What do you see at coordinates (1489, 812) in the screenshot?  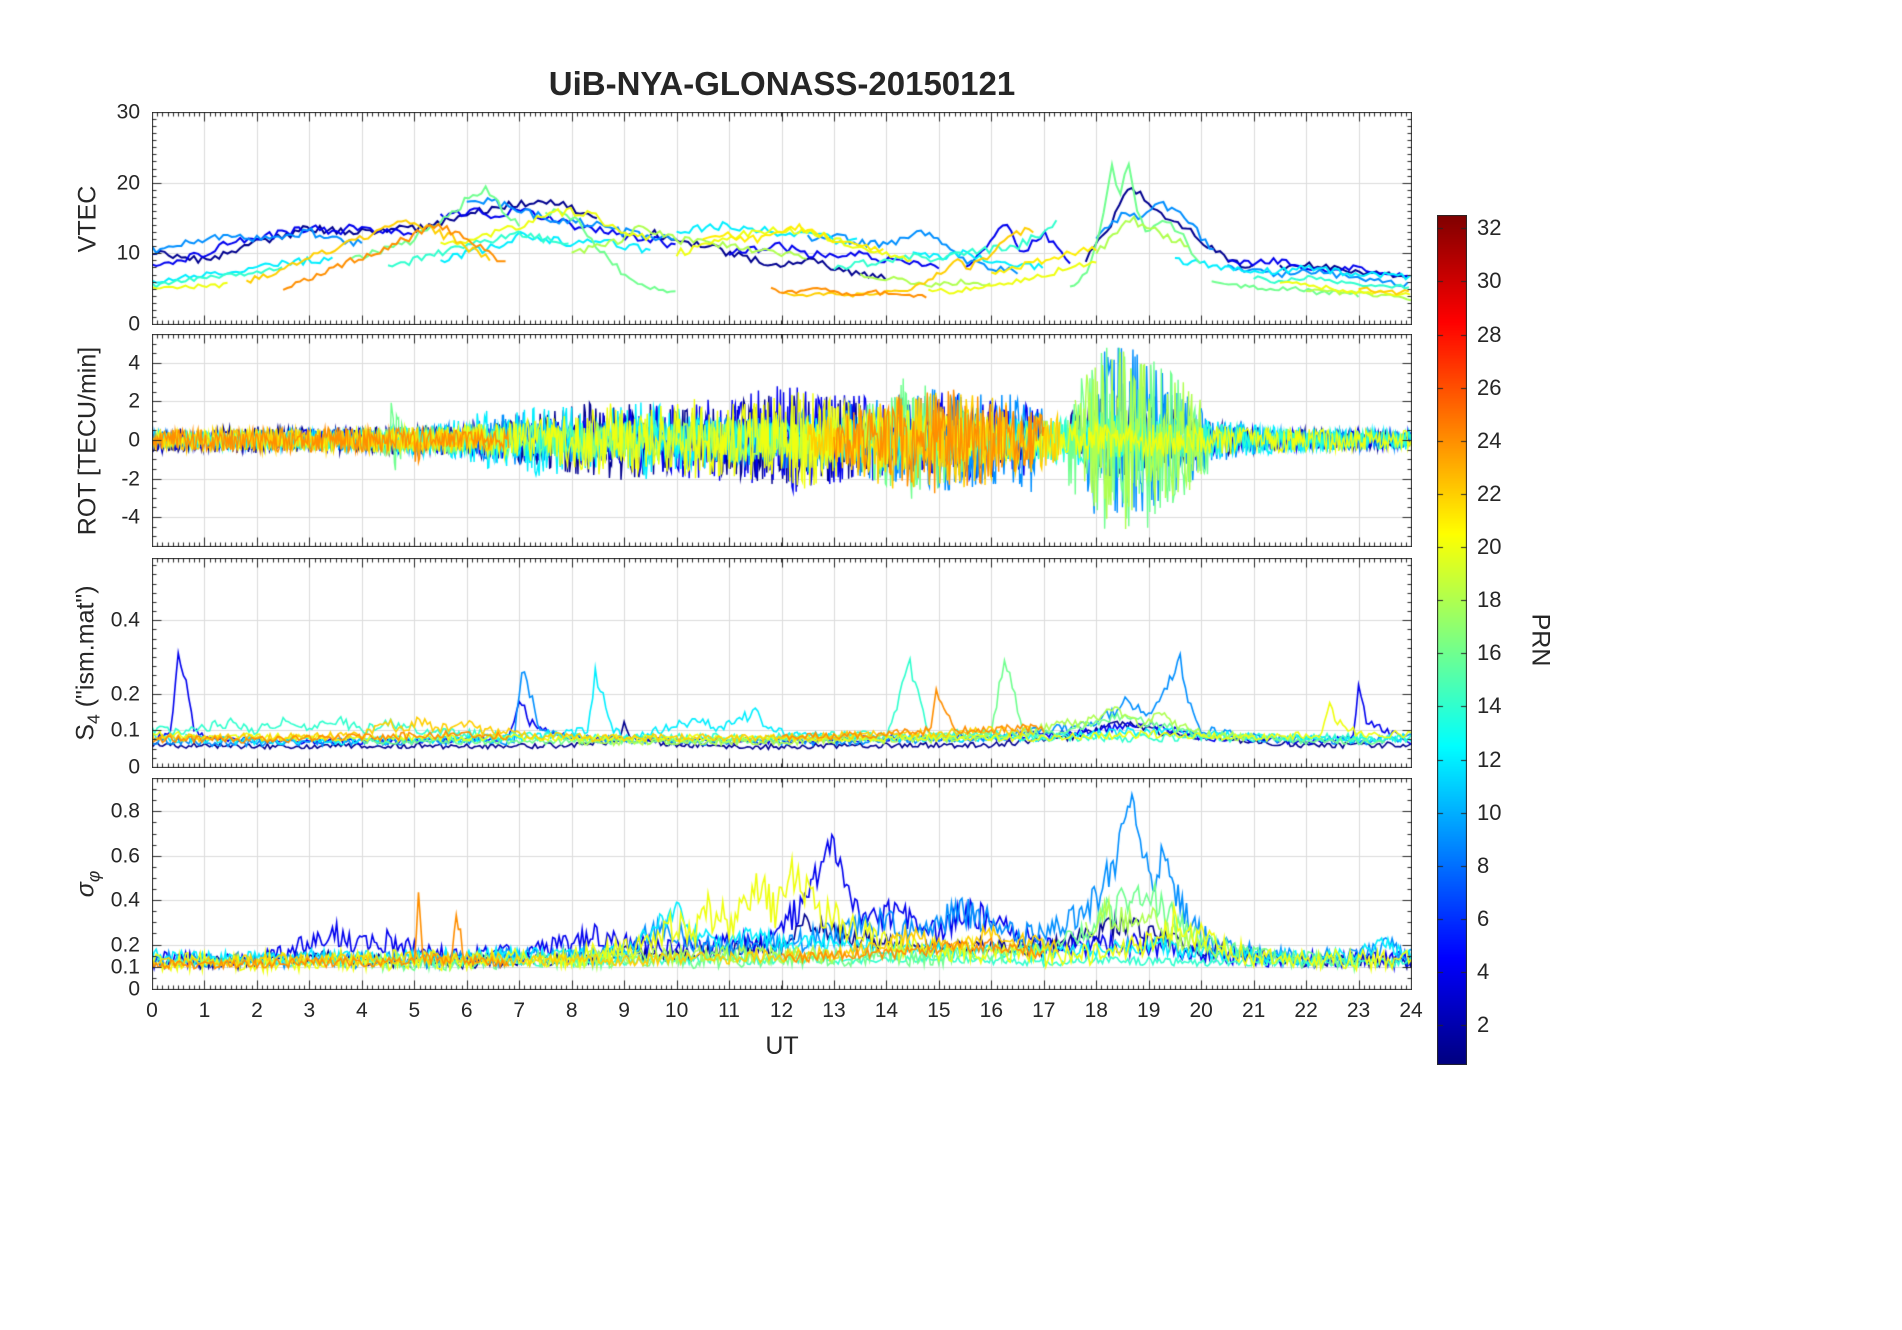 I see `colorbar-tick-label: 10` at bounding box center [1489, 812].